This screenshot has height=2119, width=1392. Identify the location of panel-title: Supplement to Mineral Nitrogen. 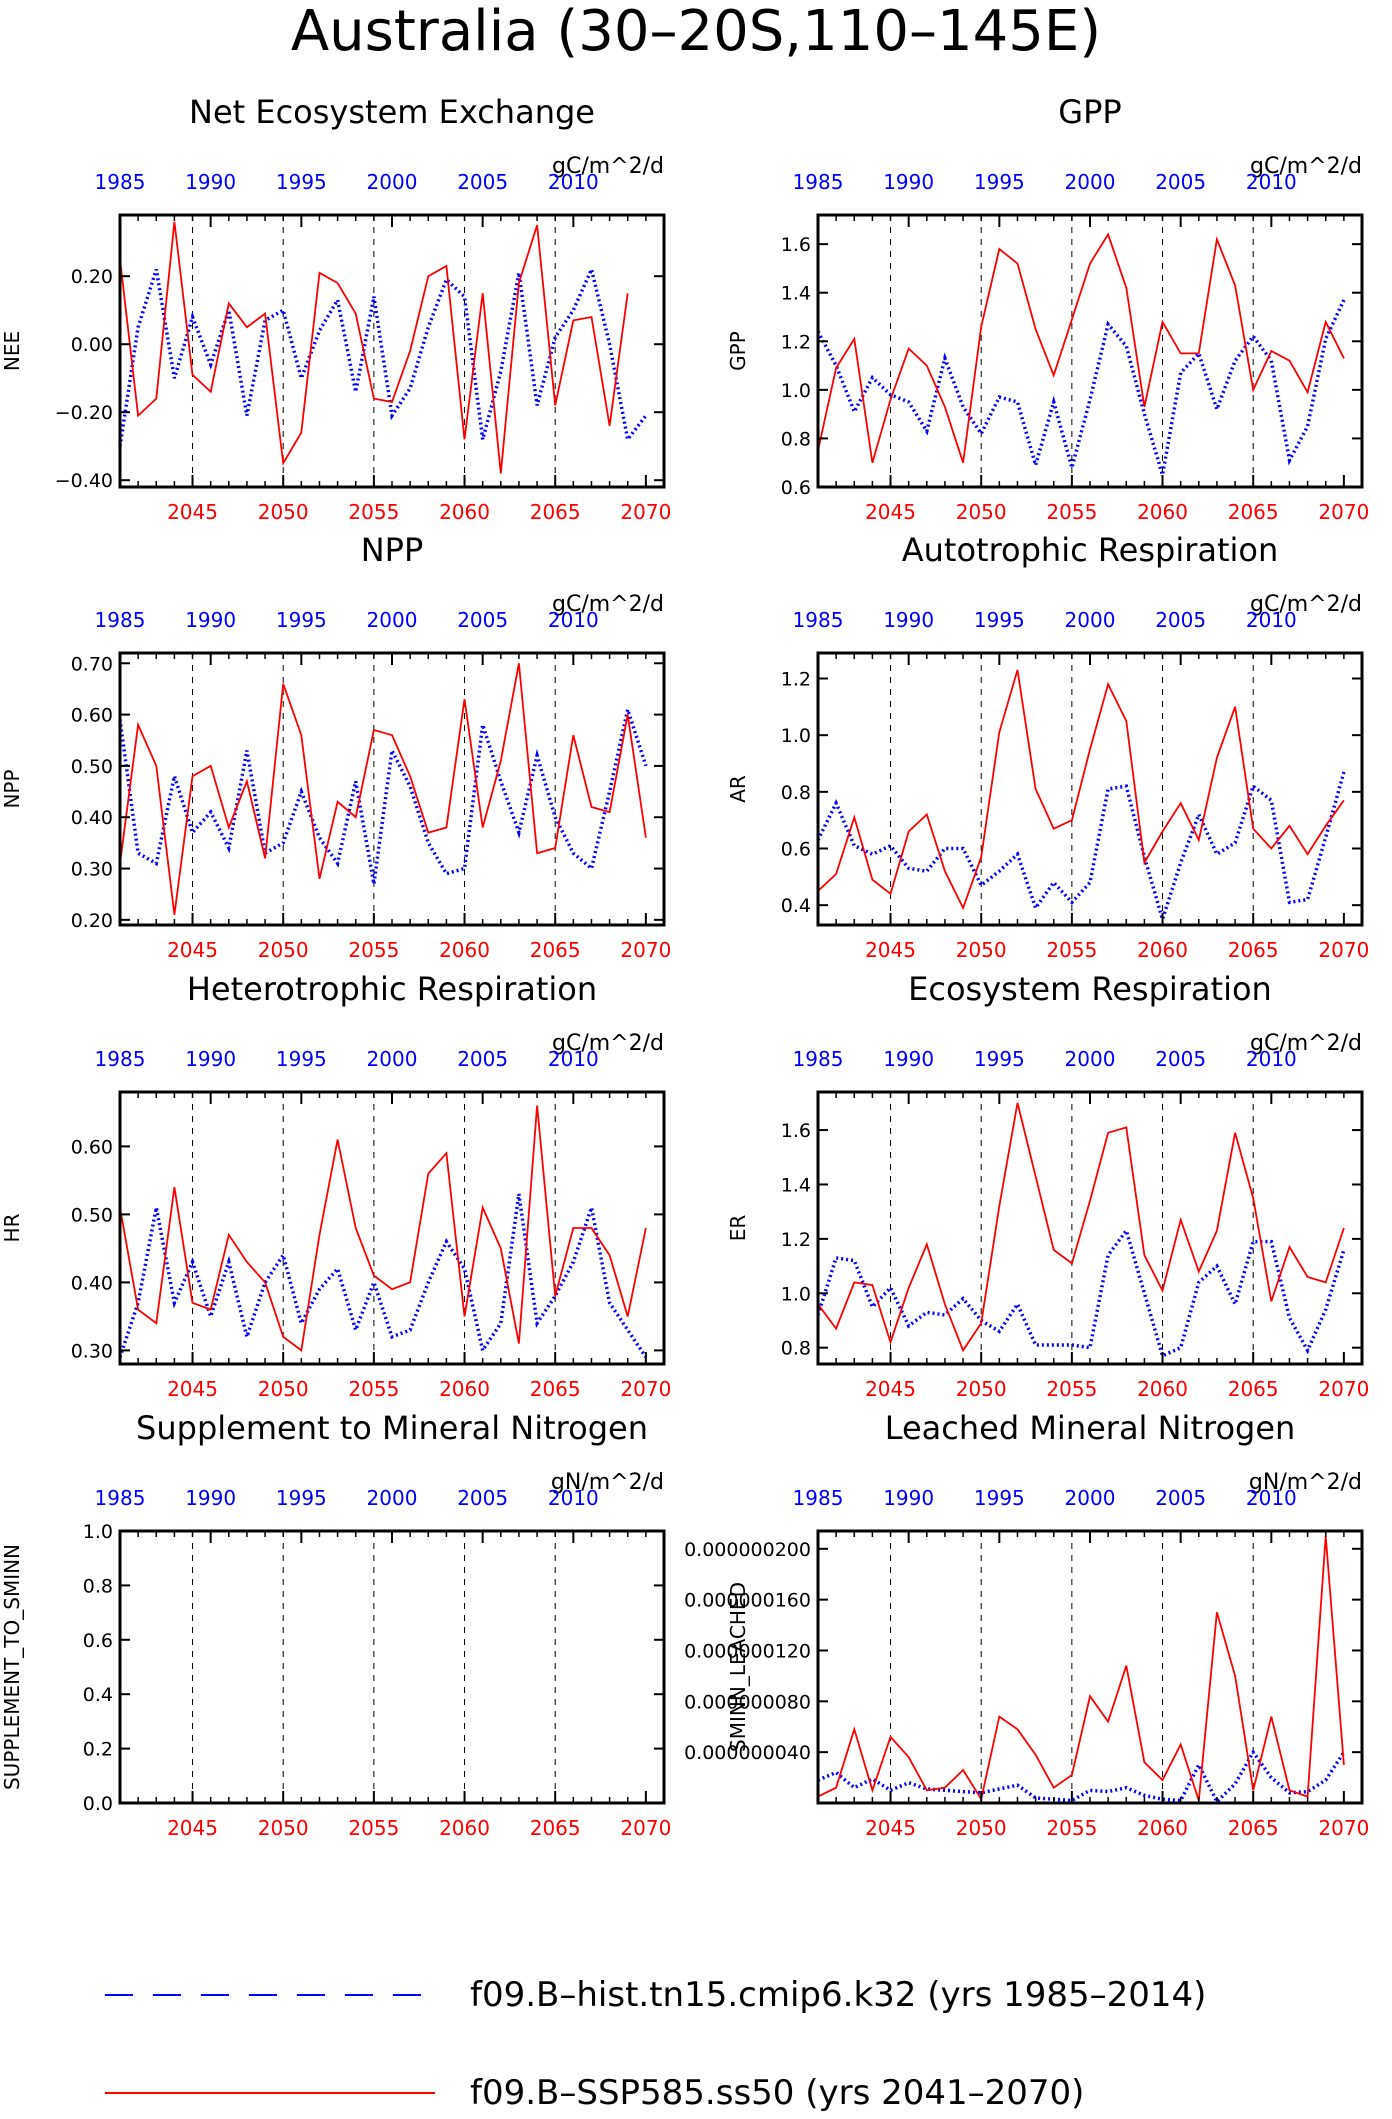
(392, 1428).